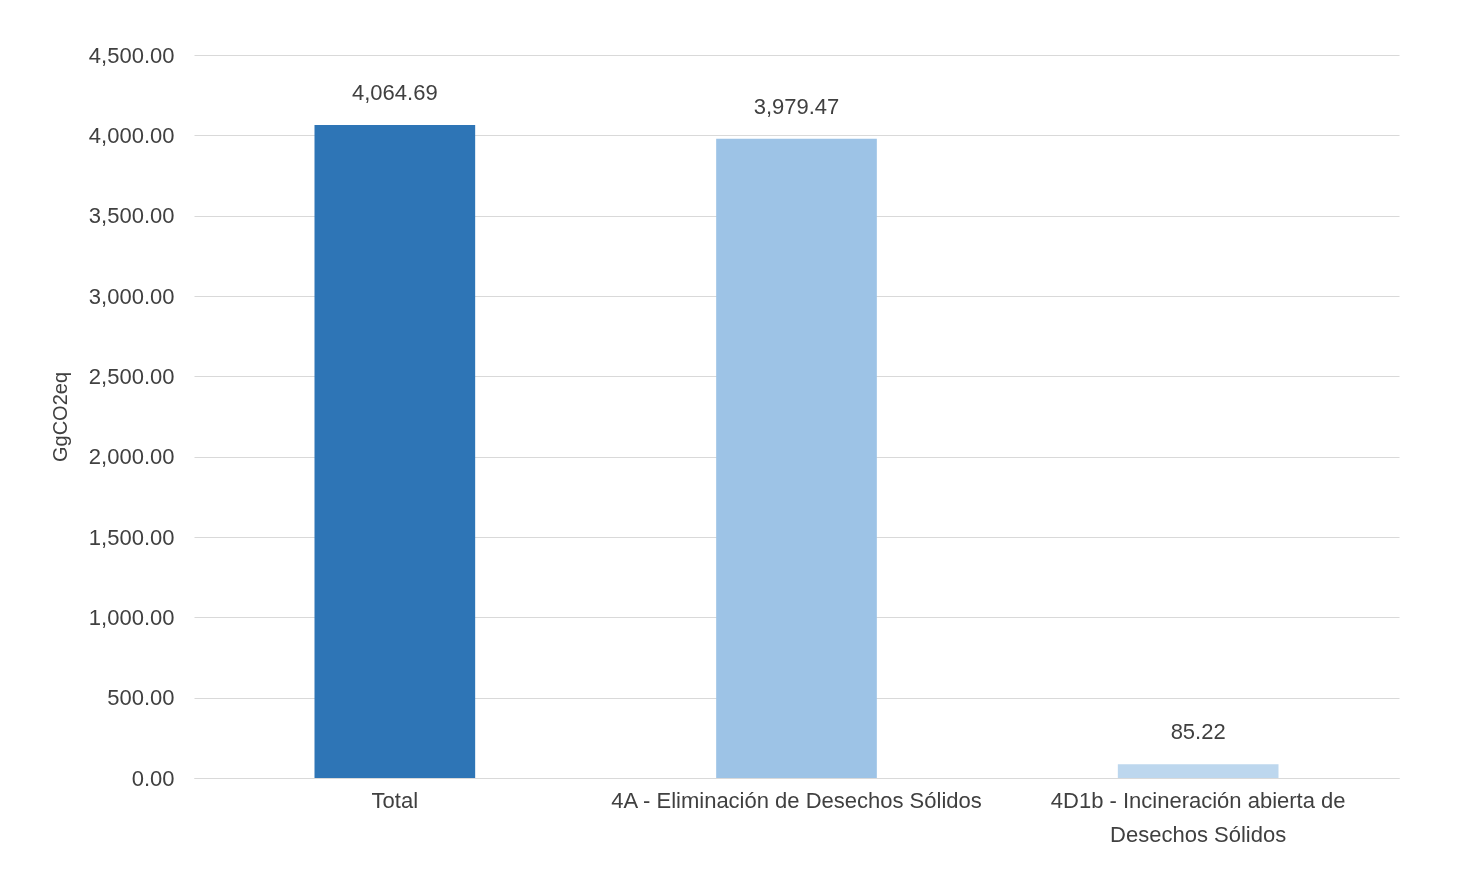 The image size is (1461, 879). I want to click on data-label: 3,979.47, so click(796, 106).